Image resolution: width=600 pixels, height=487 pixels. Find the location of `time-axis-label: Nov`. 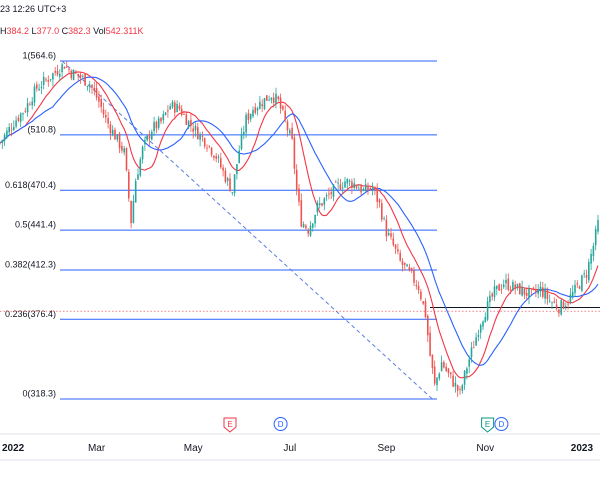

time-axis-label: Nov is located at coordinates (485, 448).